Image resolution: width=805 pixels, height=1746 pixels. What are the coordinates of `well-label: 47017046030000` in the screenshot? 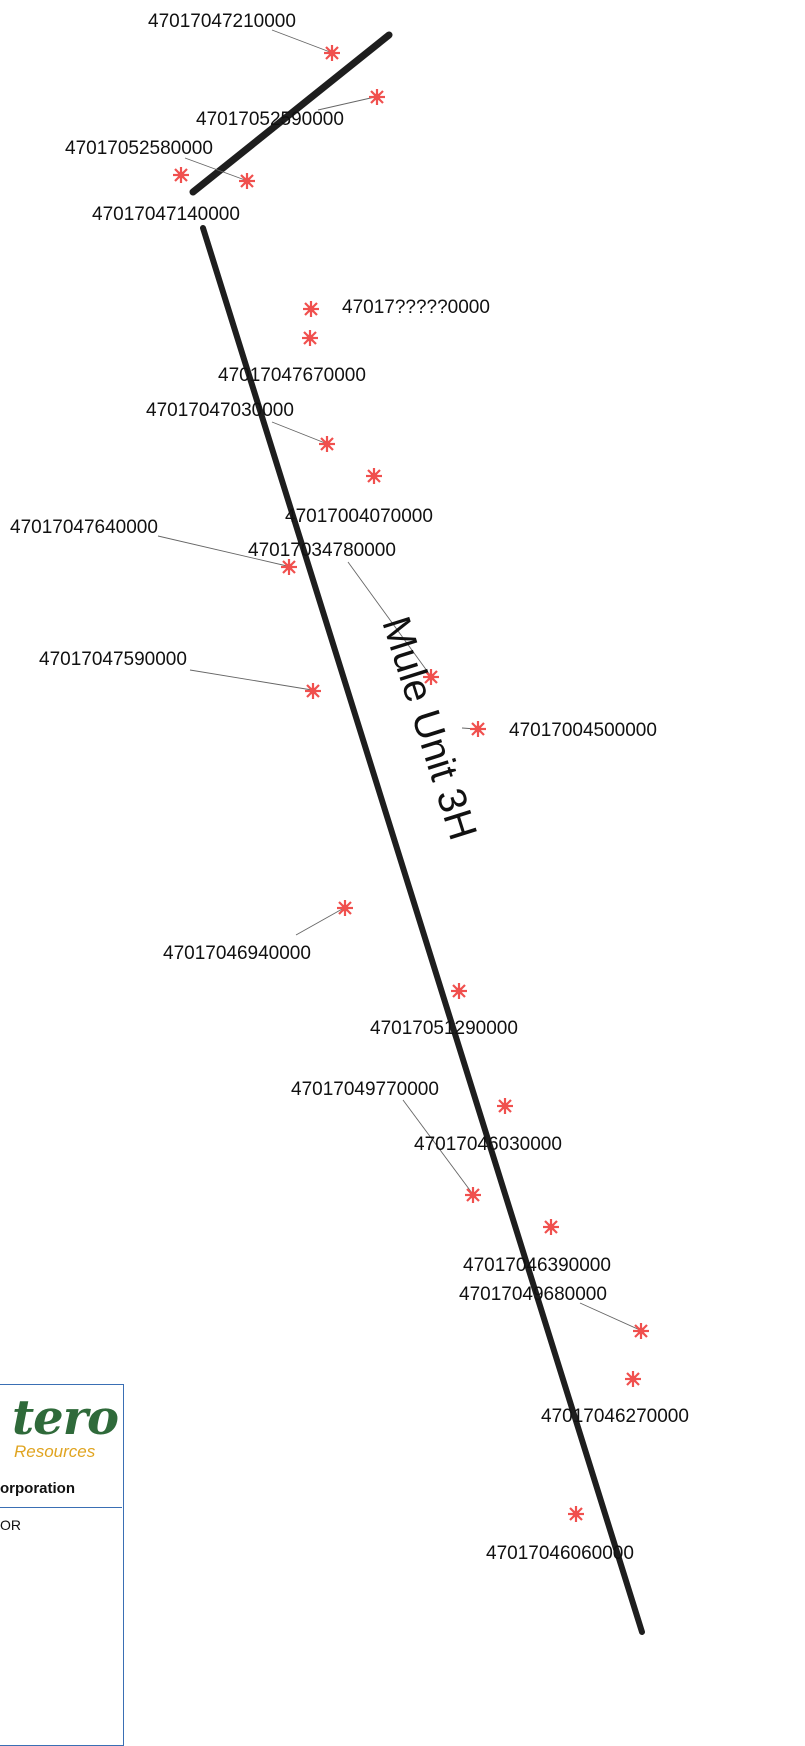 It's located at (488, 1144).